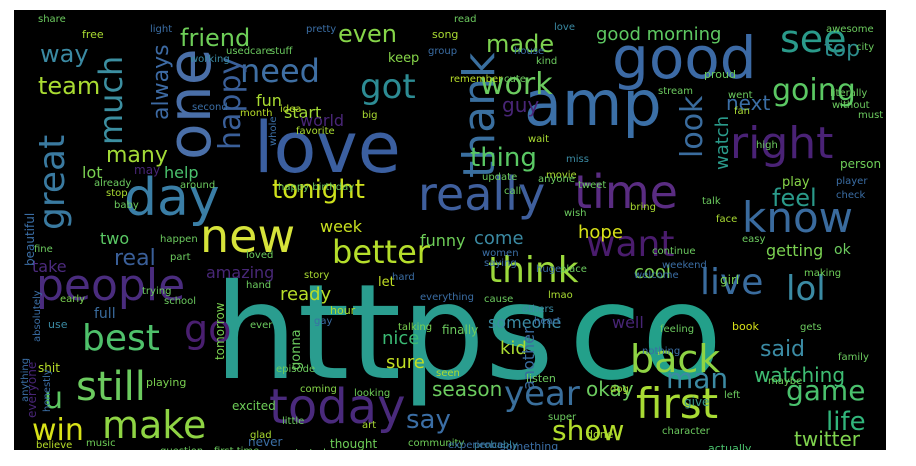 The image size is (916, 466). Describe the element at coordinates (500, 253) in the screenshot. I see `word-women: women` at that location.